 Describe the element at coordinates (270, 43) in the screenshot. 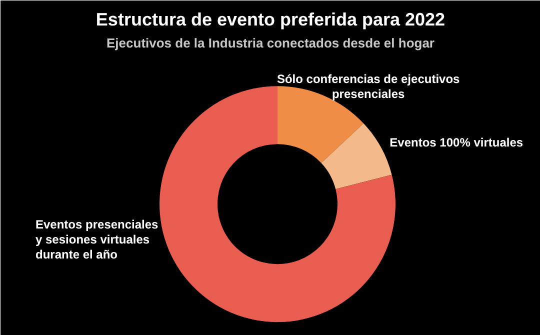

I see `chart-subtitle: Ejecutivos de la Industria conectados desde el hogar` at that location.